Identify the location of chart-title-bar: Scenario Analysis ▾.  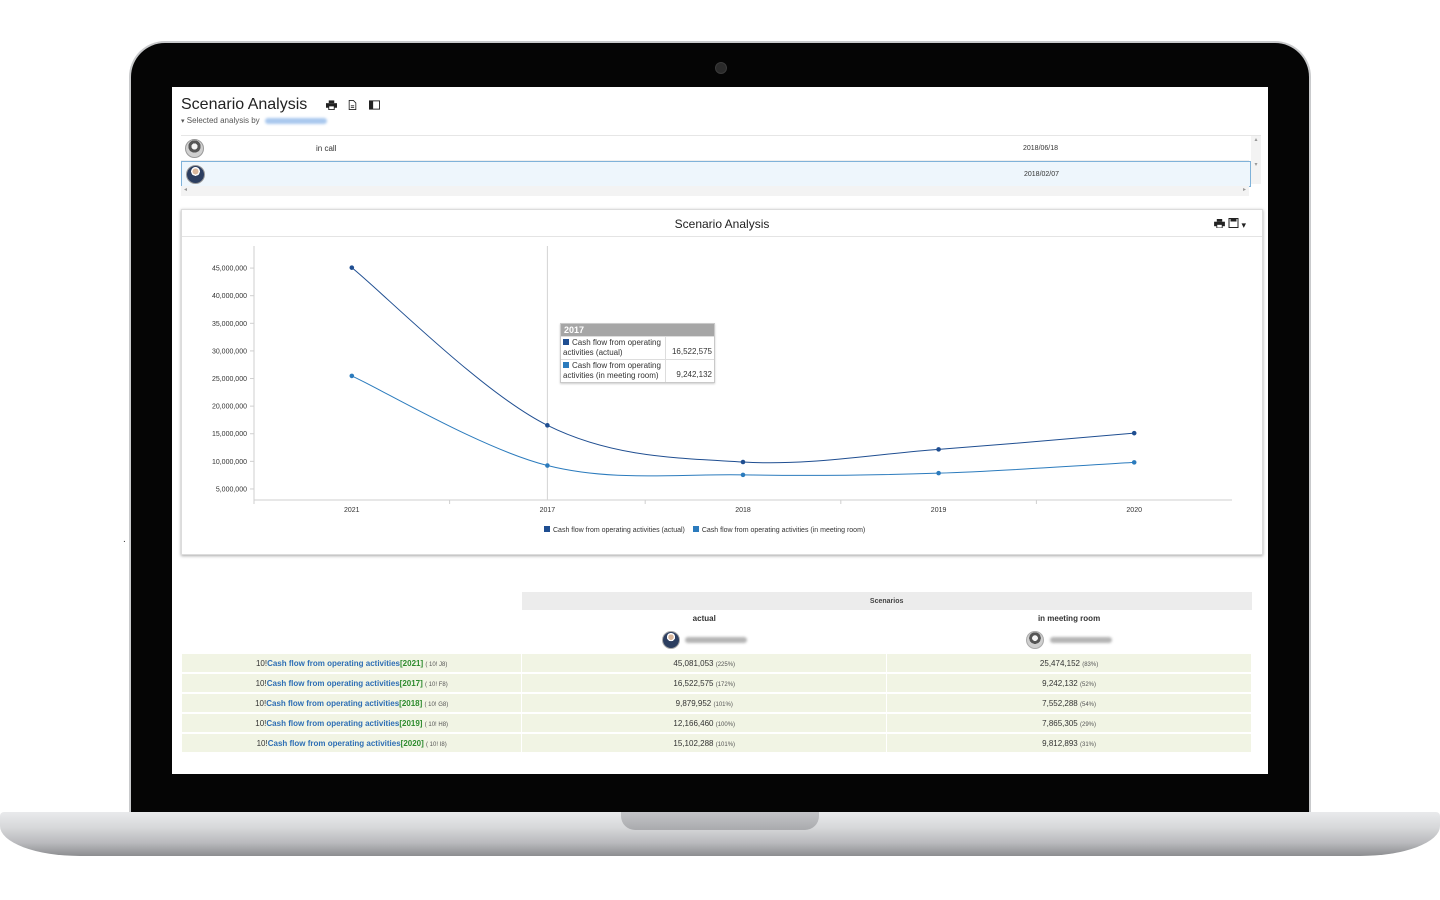
(722, 223).